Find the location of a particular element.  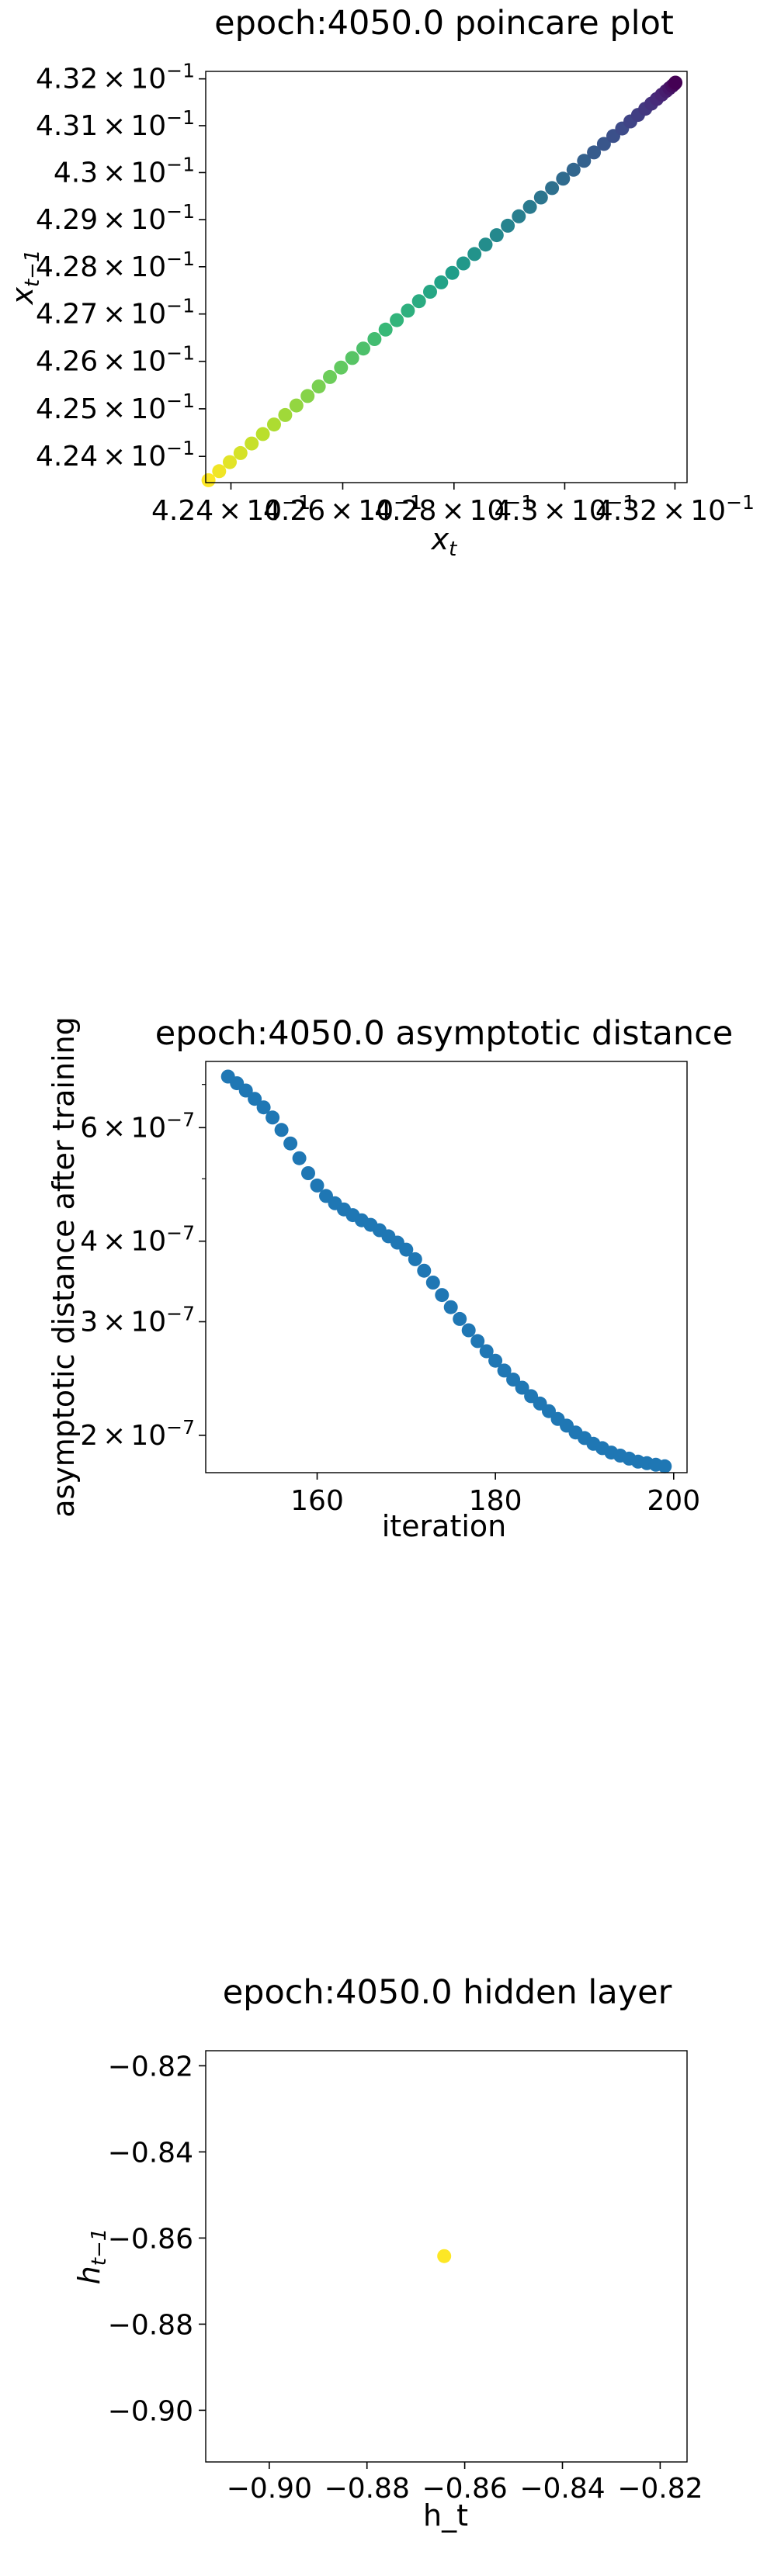

chart2-frame is located at coordinates (446, 1267).